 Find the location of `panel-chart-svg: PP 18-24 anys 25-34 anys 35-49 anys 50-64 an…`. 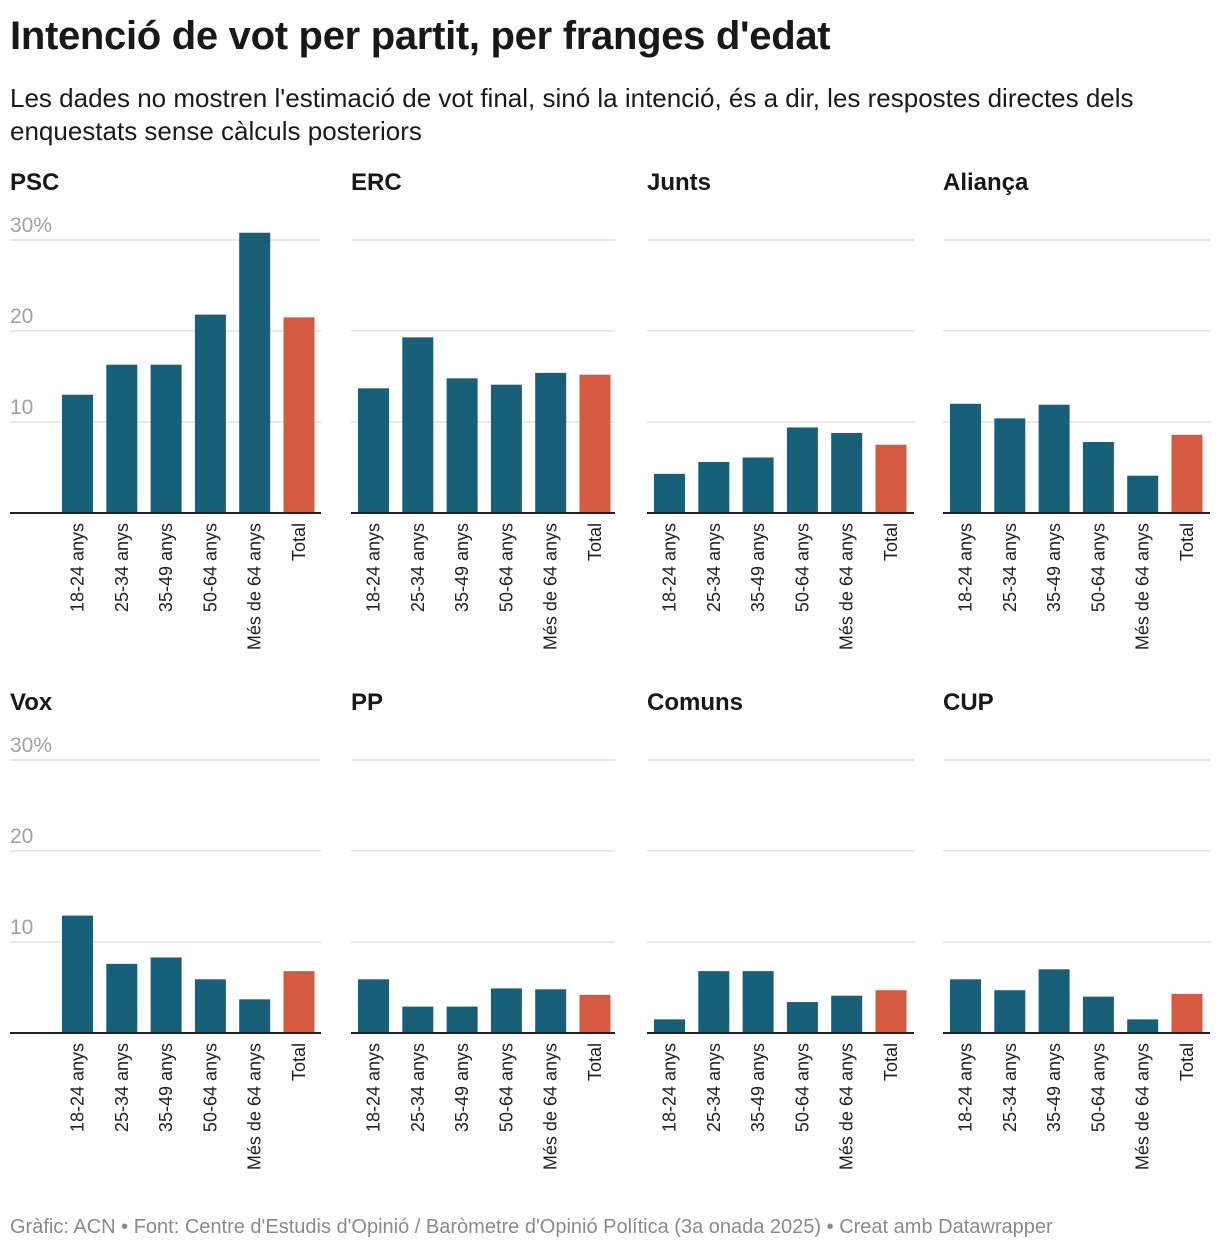

panel-chart-svg: PP 18-24 anys 25-34 anys 35-49 anys 50-64 an… is located at coordinates (483, 935).